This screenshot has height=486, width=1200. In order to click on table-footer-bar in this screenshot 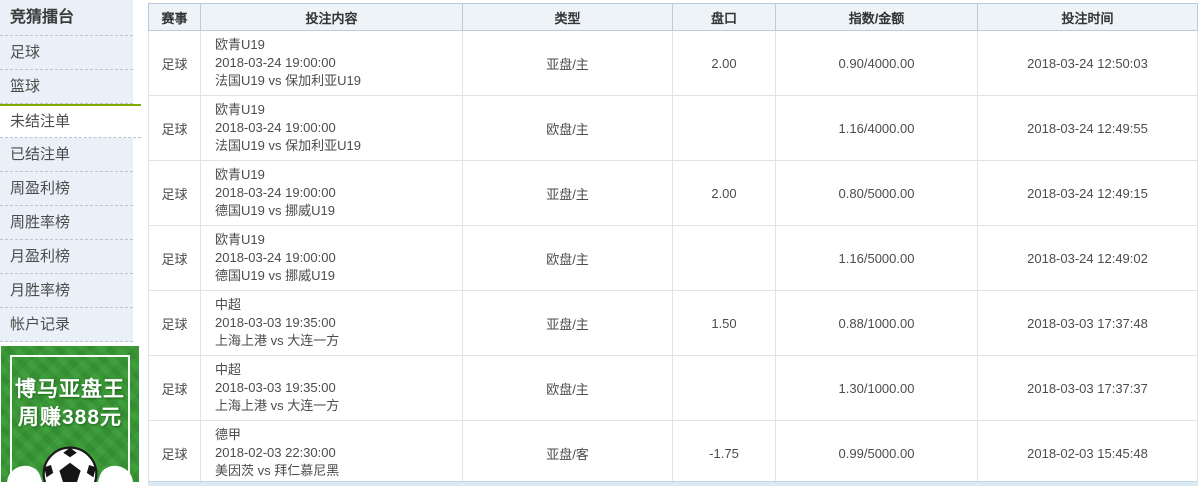, I will do `click(672, 483)`.